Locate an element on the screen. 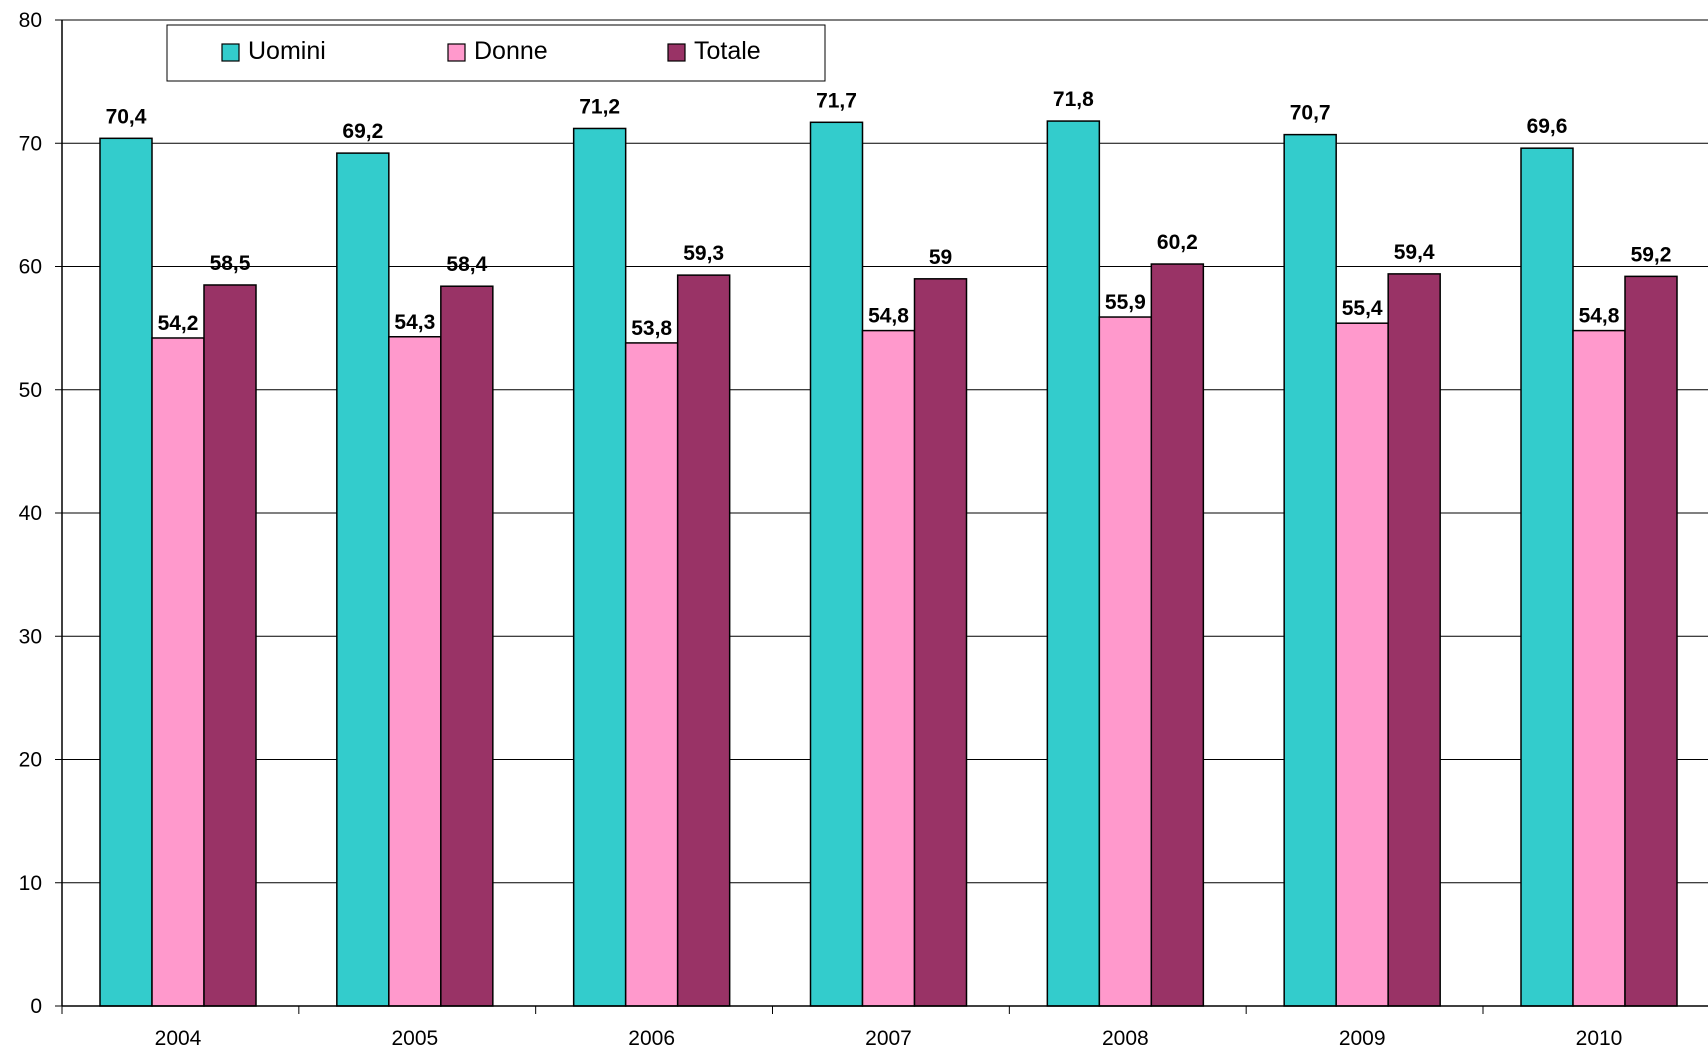 This screenshot has width=1708, height=1049. y-axis-tick-labels: 0 10 20 30 40 50 60 70 80 is located at coordinates (30, 513).